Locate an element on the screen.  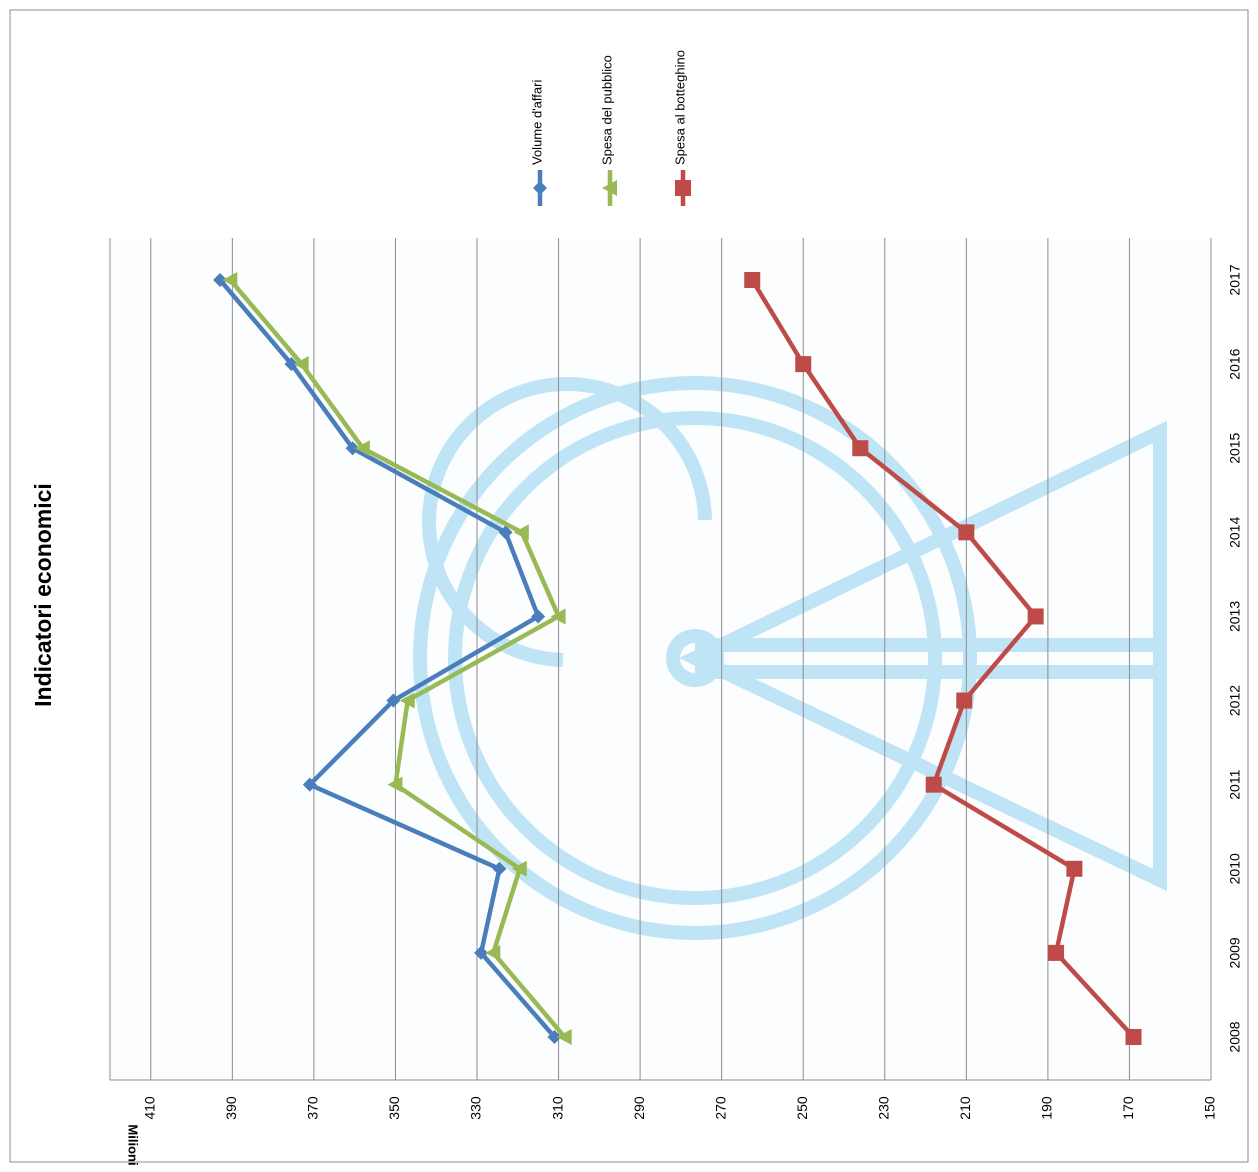
y-tick-label: 270 is located at coordinates (720, 1108).